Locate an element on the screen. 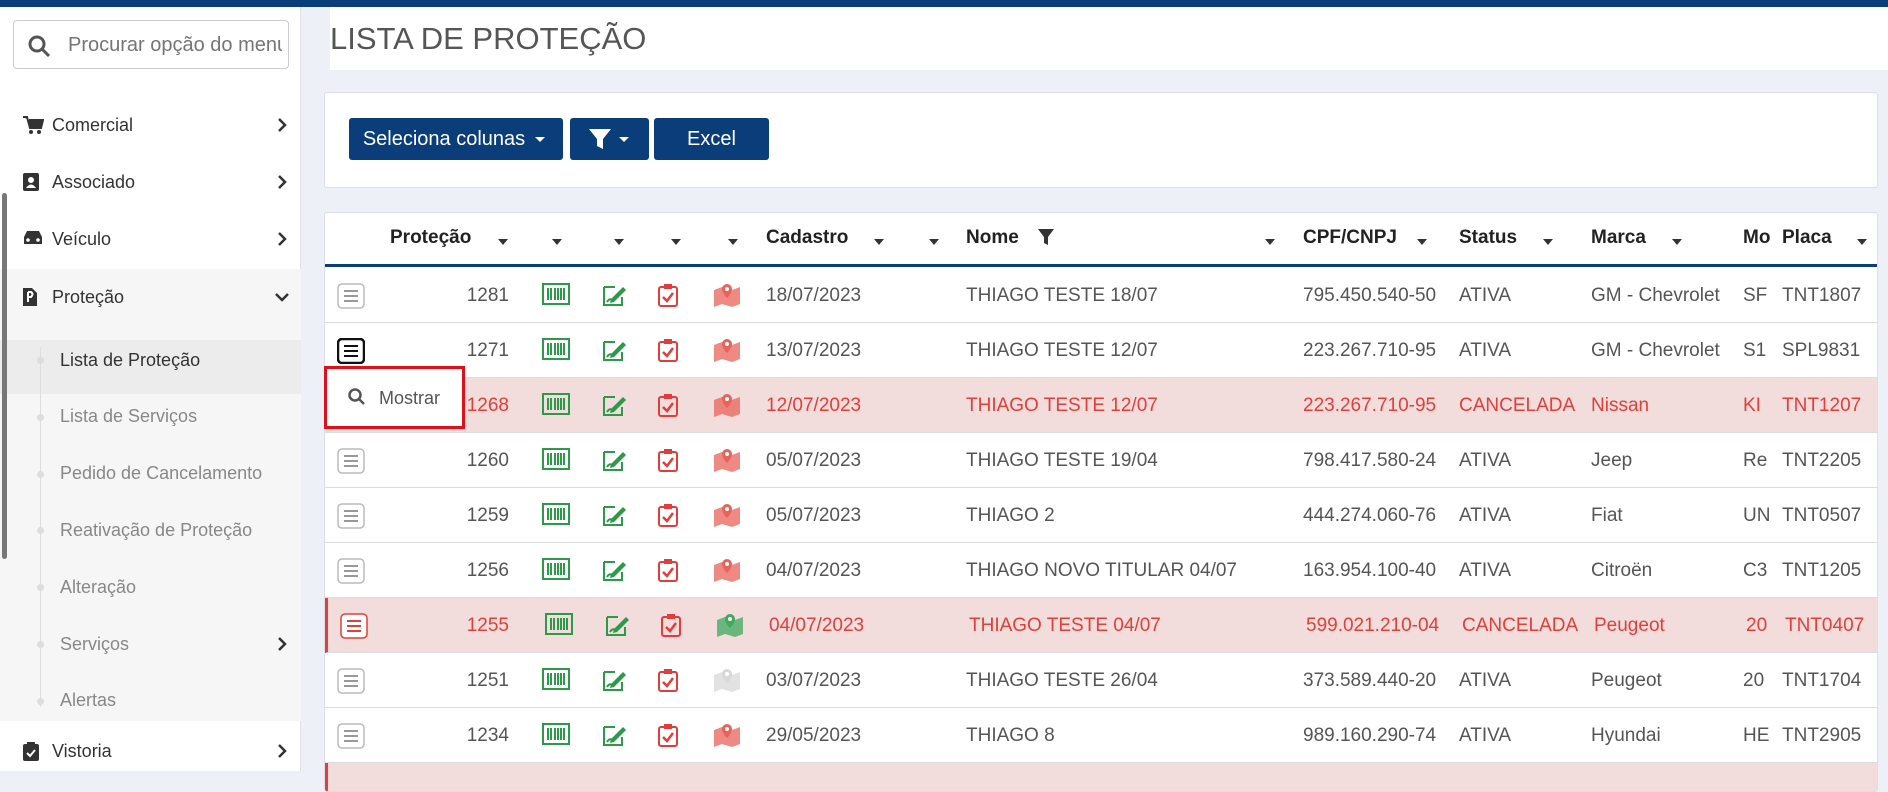  column-header: CPF/CNPJ is located at coordinates (1350, 237).